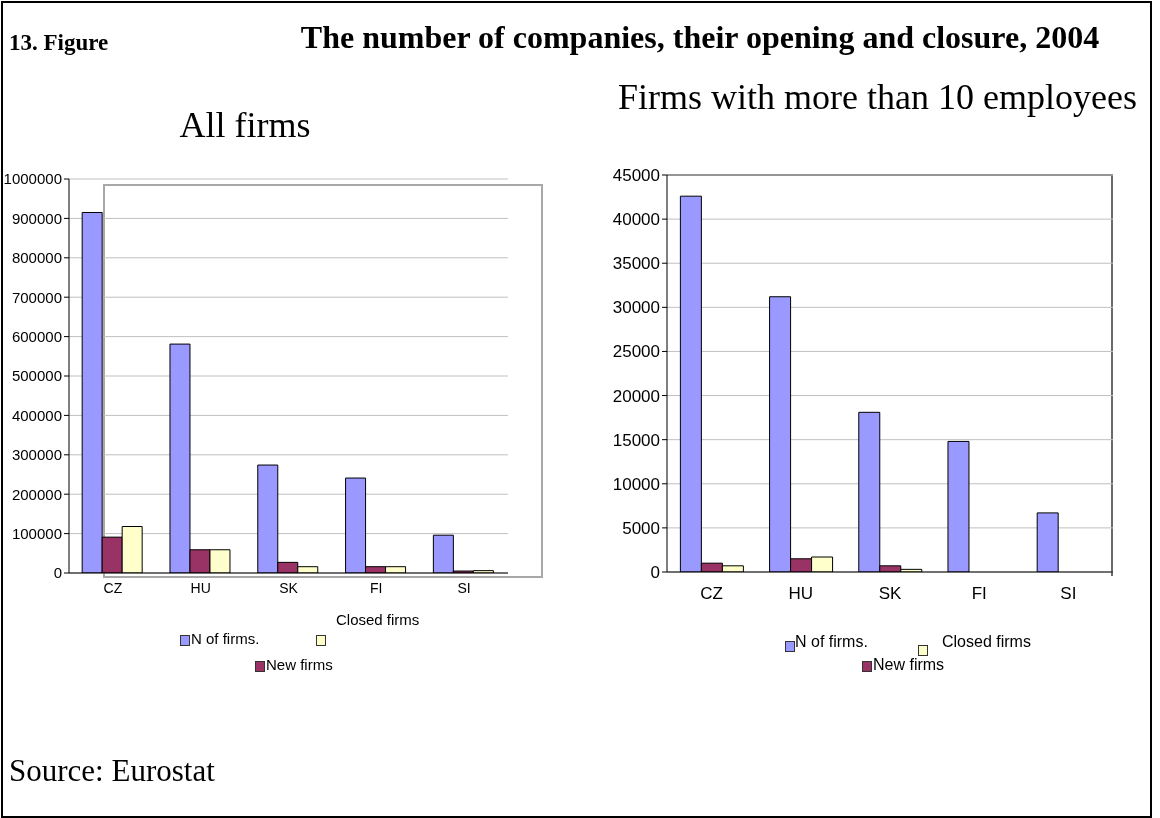 The width and height of the screenshot is (1160, 818). Describe the element at coordinates (36, 218) in the screenshot. I see `y-tick-label: 900000` at that location.